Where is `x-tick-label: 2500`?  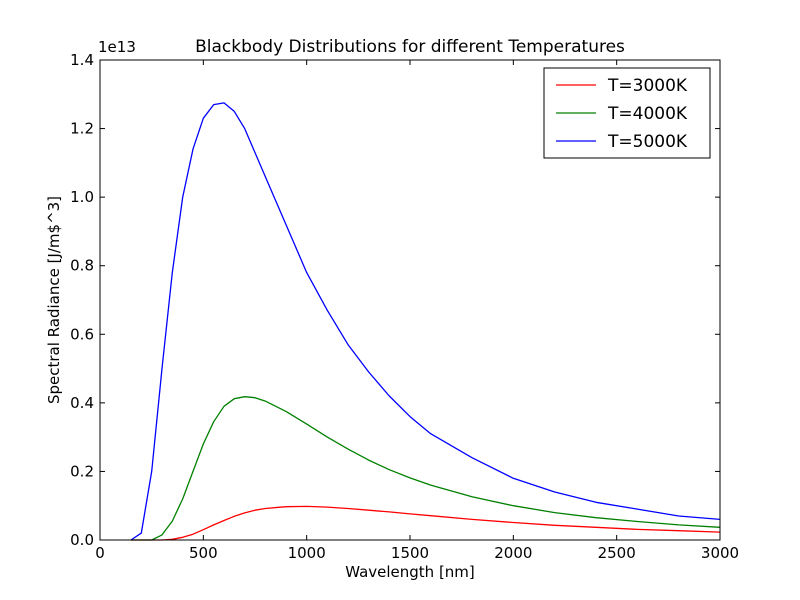
x-tick-label: 2500 is located at coordinates (617, 553).